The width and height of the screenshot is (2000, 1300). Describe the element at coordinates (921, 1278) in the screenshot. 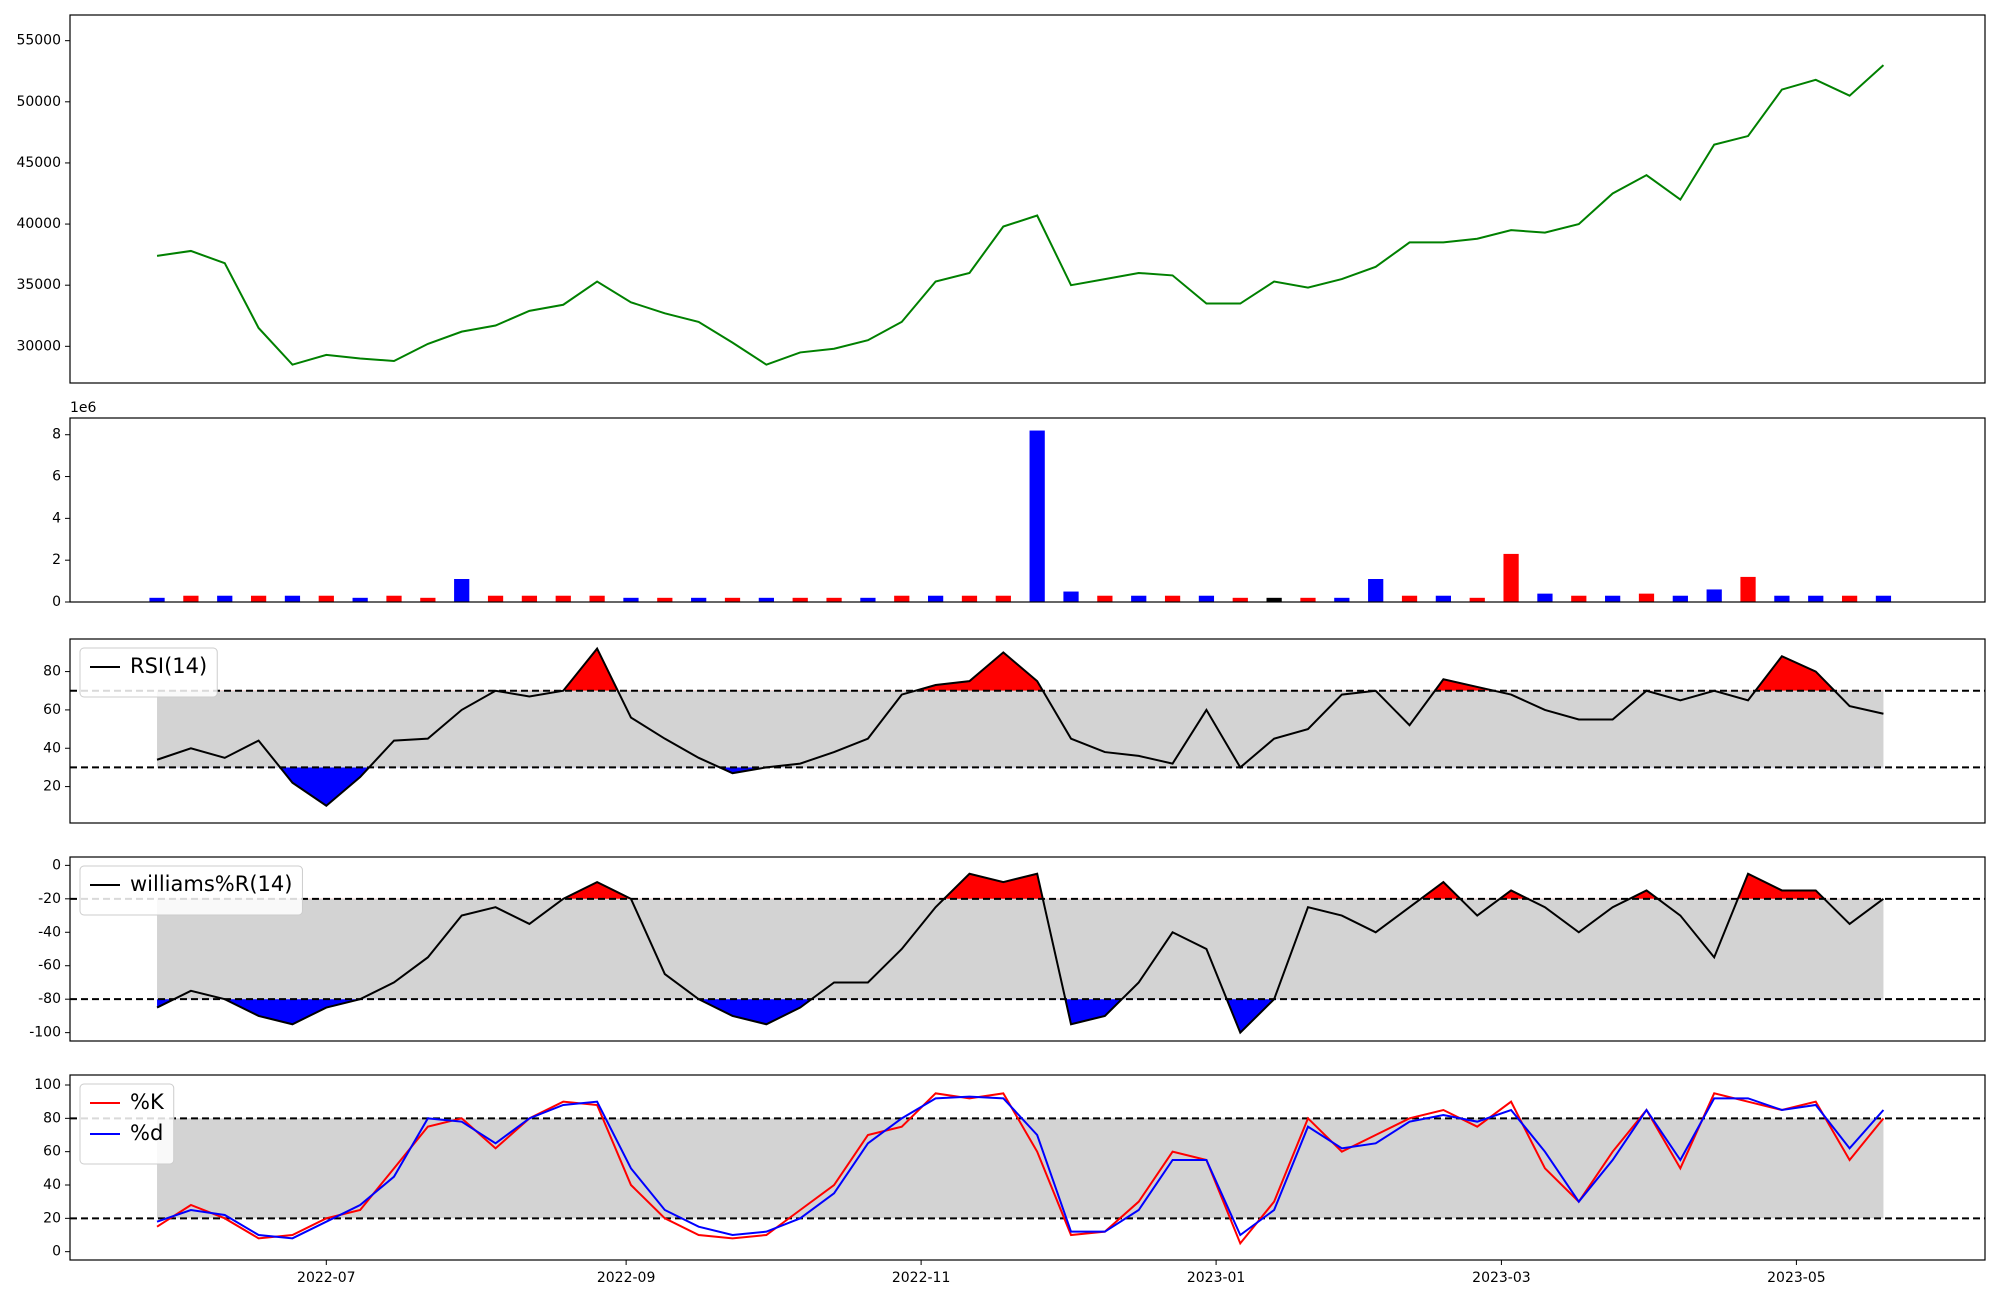

I see `x-tick-label: 2022-11` at that location.